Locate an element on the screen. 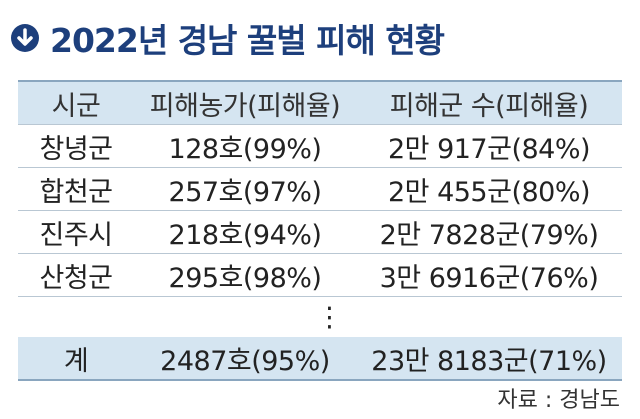 The image size is (640, 419). total-row: 계 2487호(95%) 23만 8183군(71%) is located at coordinates (320, 359).